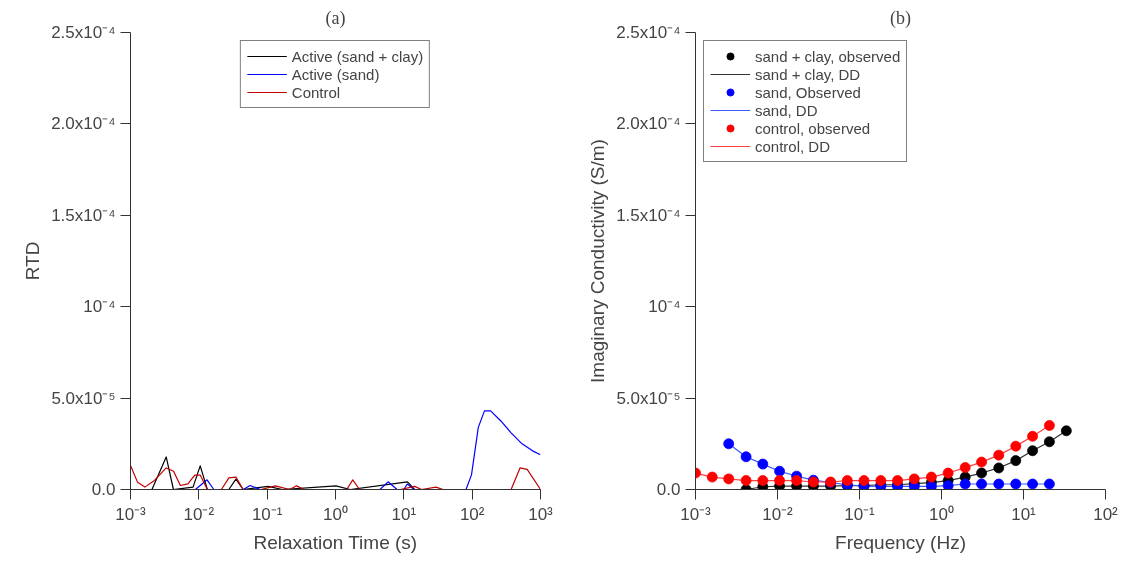 This screenshot has height=562, width=1139. I want to click on legend-label: control, DD, so click(793, 146).